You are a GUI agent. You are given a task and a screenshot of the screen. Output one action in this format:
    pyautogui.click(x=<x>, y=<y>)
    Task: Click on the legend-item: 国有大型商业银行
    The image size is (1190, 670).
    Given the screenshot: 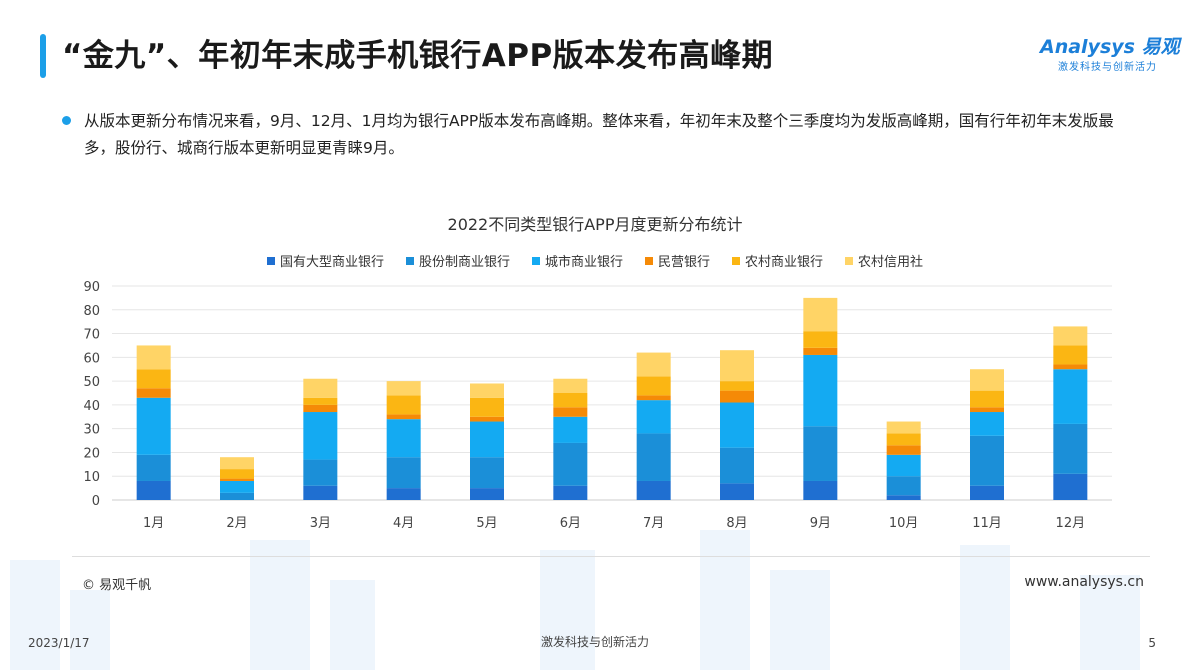 What is the action you would take?
    pyautogui.click(x=325, y=260)
    